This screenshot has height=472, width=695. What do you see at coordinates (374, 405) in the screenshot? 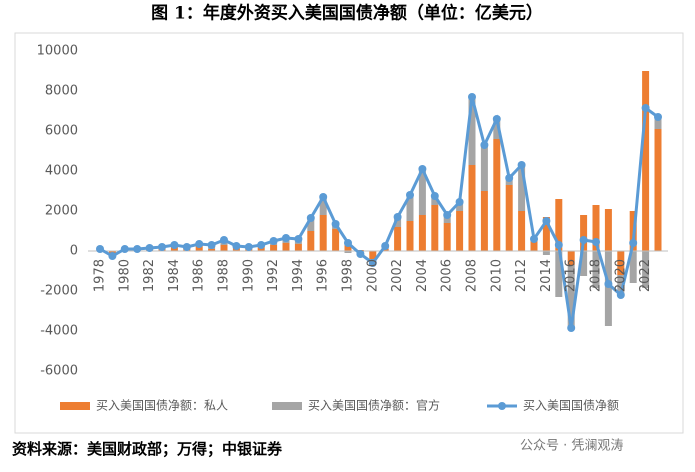
I see `legend-label: 买入美国国债净额：官方` at bounding box center [374, 405].